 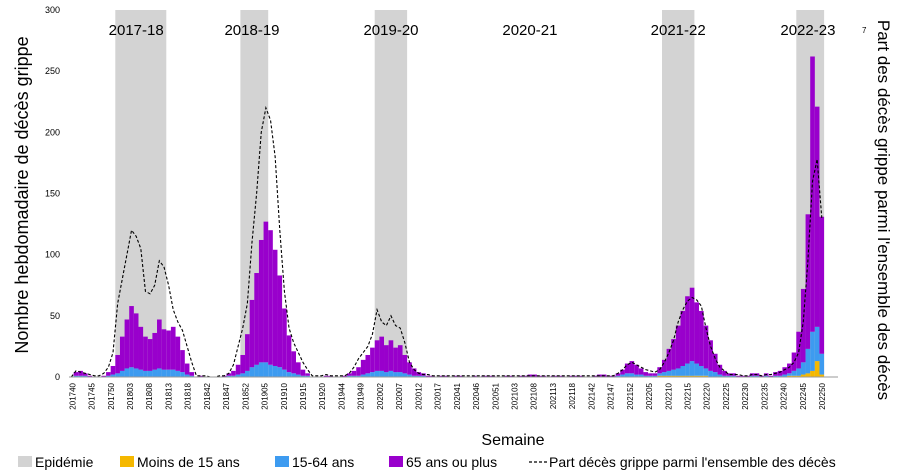 What do you see at coordinates (265, 395) in the screenshot?
I see `x-tick-label: 201905` at bounding box center [265, 395].